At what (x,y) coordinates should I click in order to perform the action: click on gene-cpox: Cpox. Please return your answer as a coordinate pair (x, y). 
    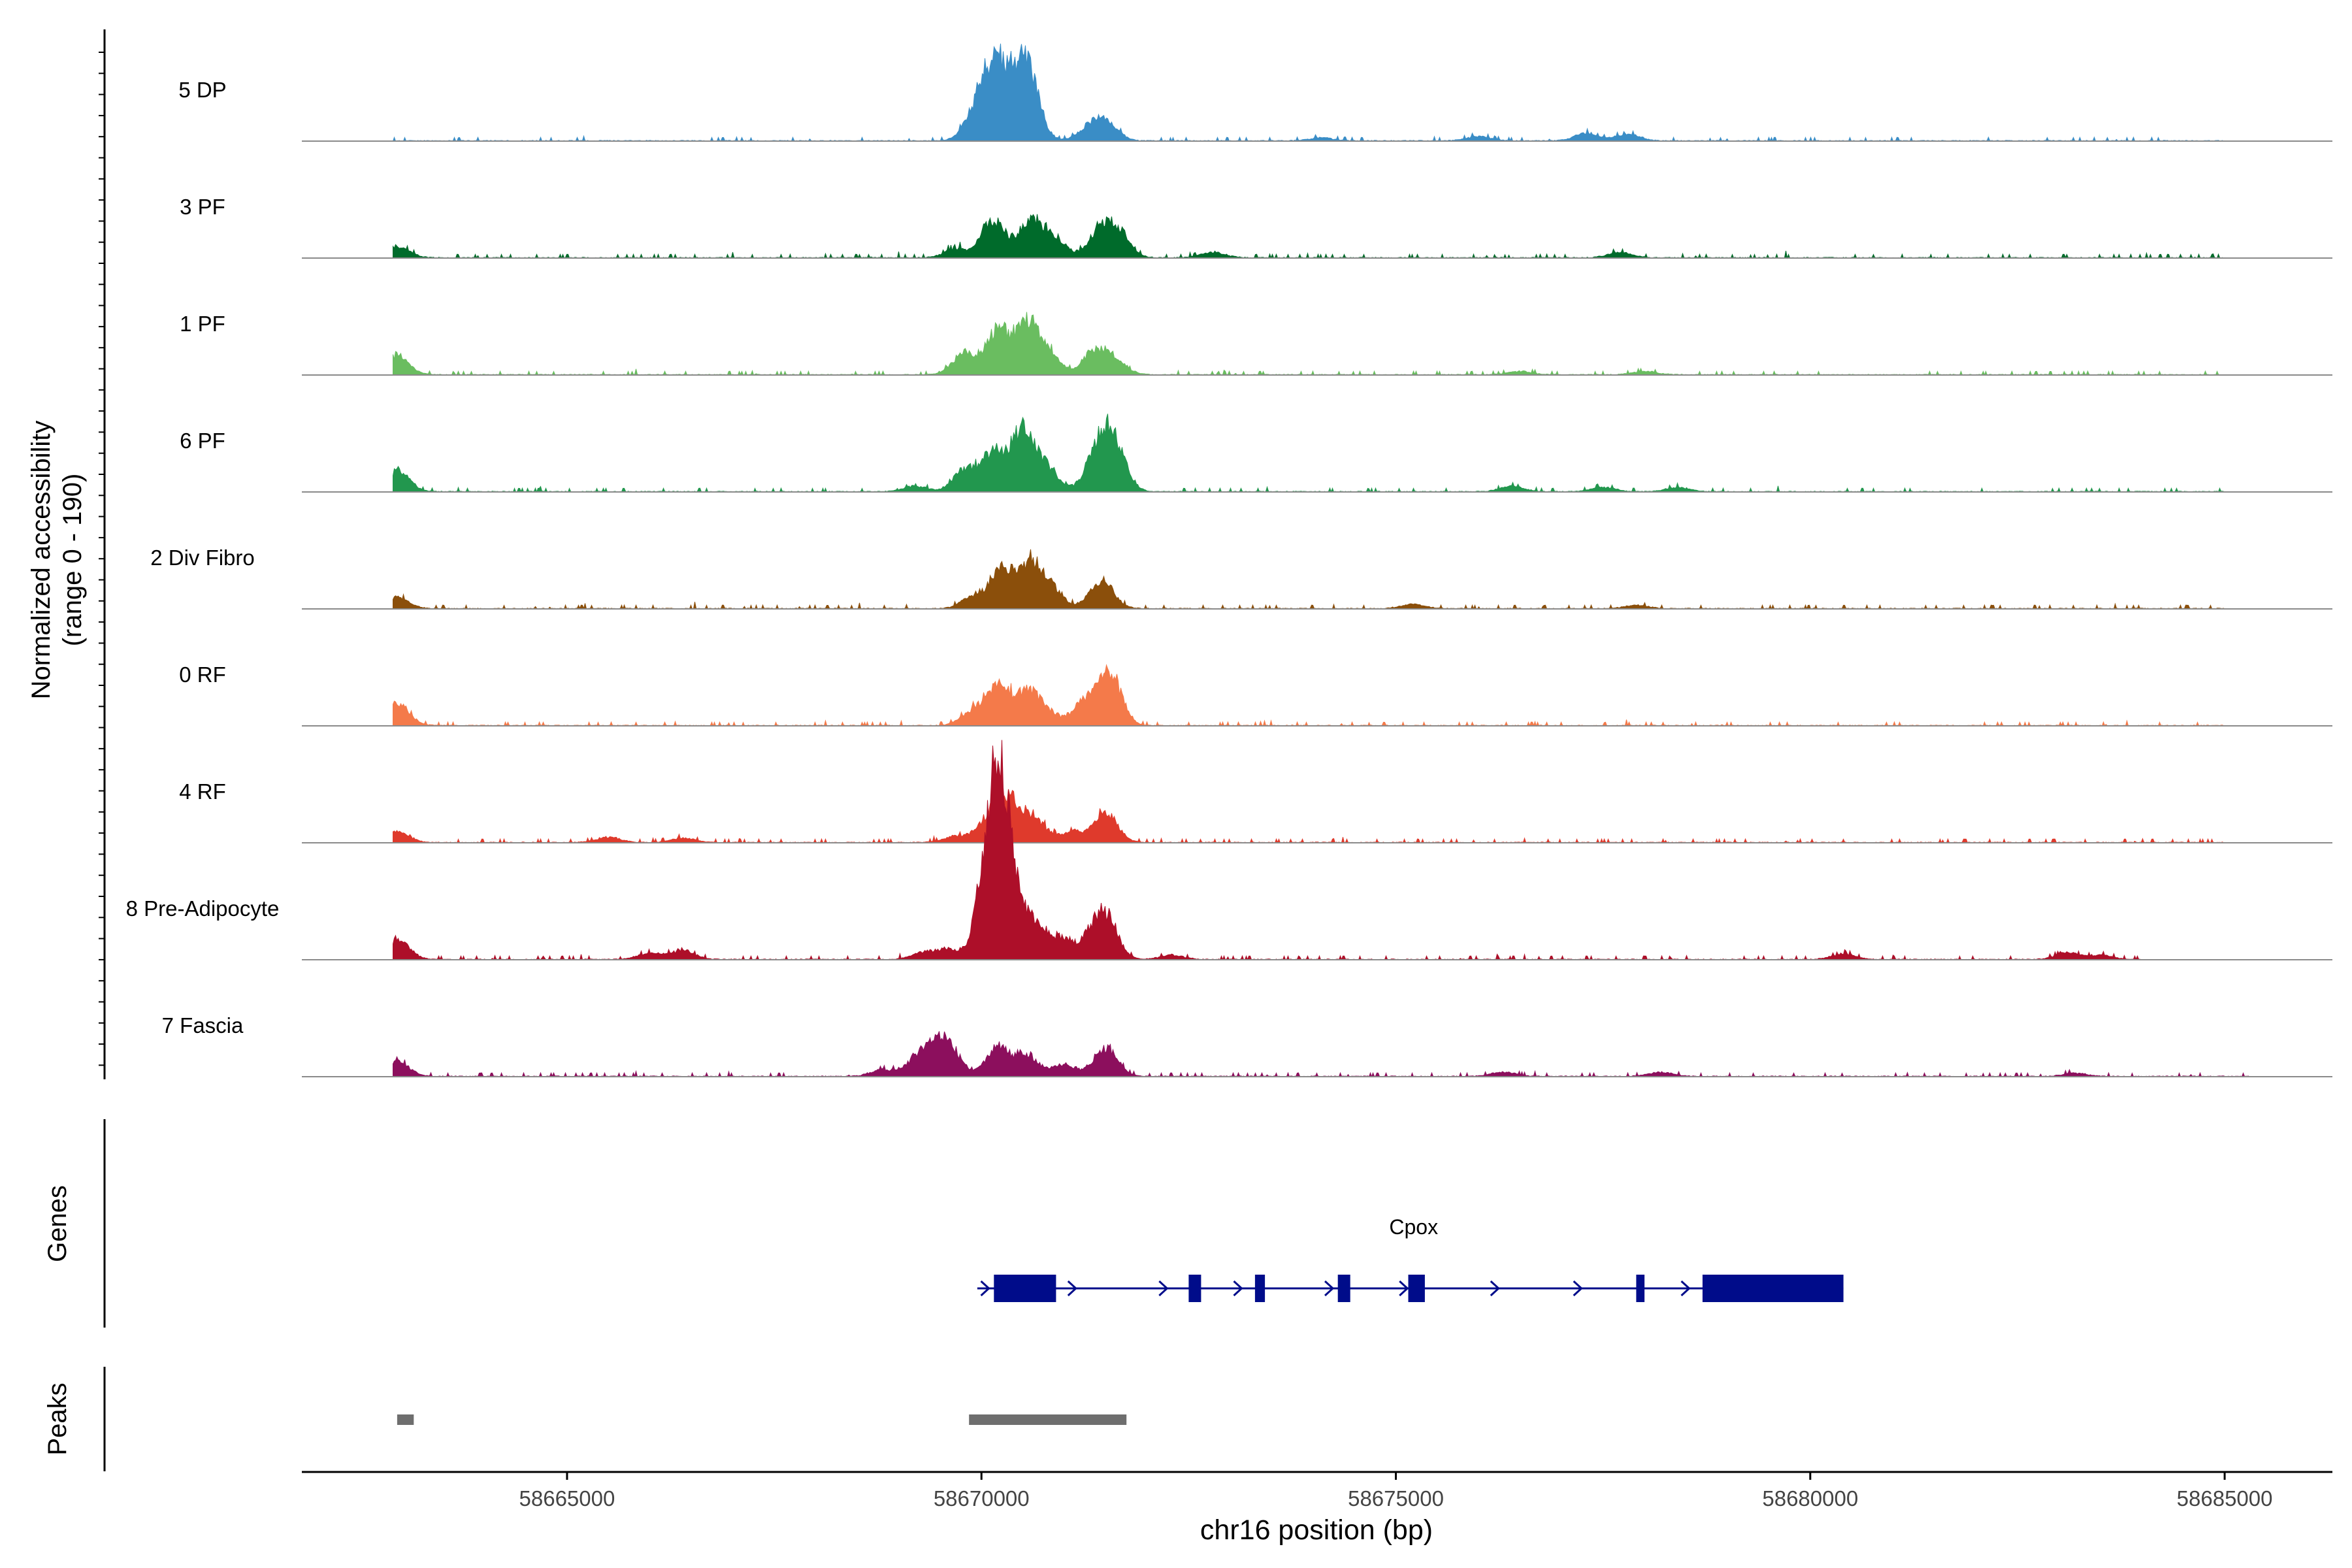
    Looking at the image, I should click on (1410, 1258).